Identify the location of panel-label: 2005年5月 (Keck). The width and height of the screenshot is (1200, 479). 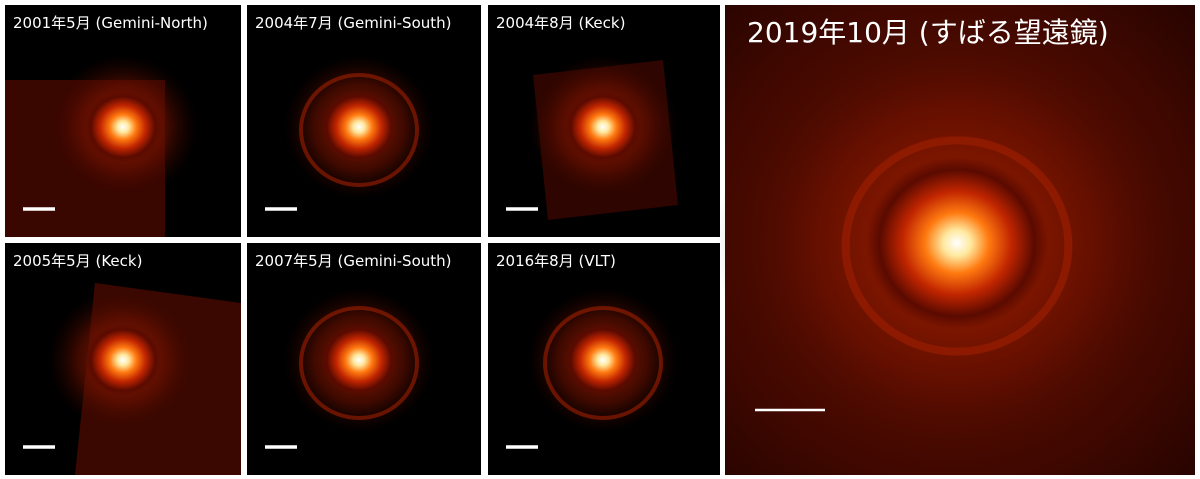
(77, 261).